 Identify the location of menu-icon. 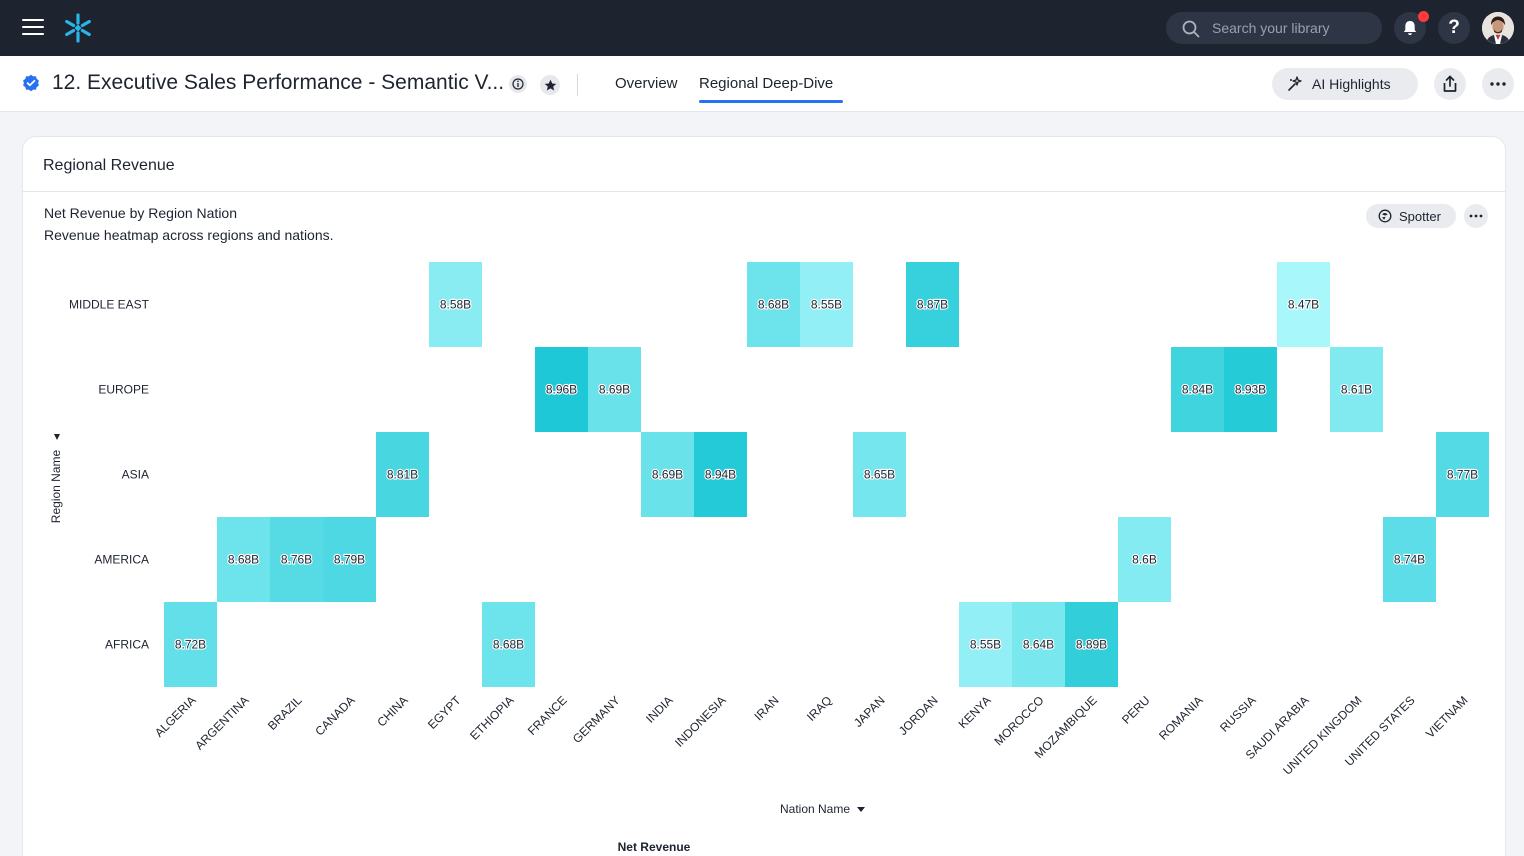
(33, 28).